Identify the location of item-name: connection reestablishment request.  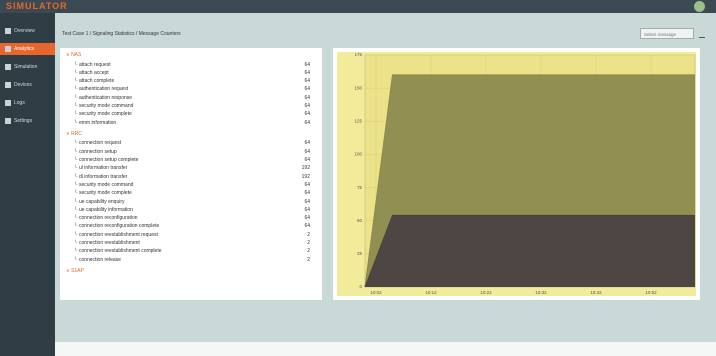
(118, 234).